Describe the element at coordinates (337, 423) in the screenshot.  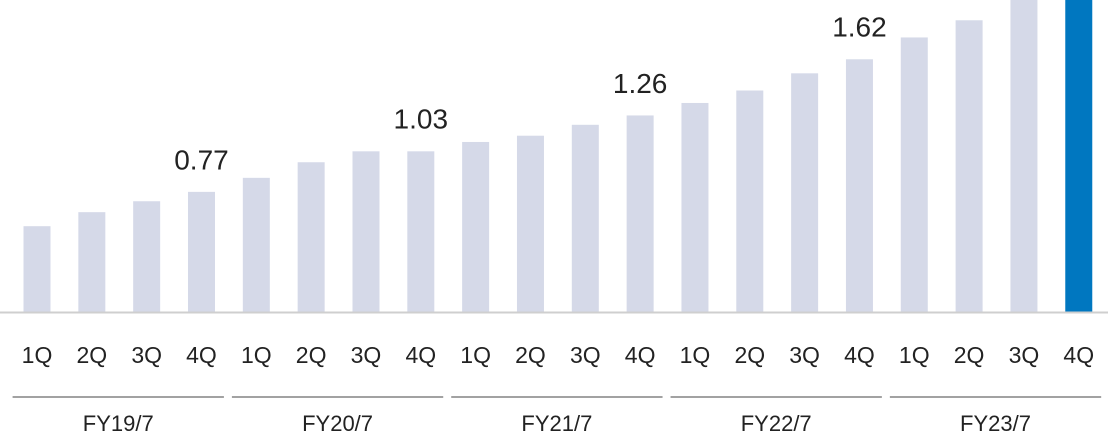
I see `group-label: FY20/7` at that location.